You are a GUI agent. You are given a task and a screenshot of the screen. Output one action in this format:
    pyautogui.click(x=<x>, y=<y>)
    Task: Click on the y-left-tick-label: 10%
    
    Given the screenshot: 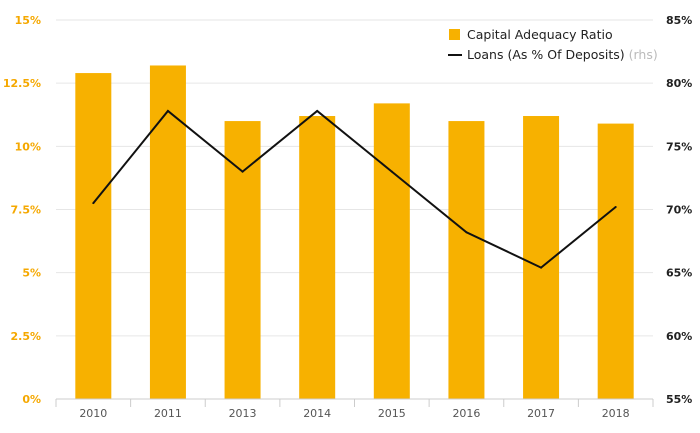 What is the action you would take?
    pyautogui.click(x=28, y=146)
    